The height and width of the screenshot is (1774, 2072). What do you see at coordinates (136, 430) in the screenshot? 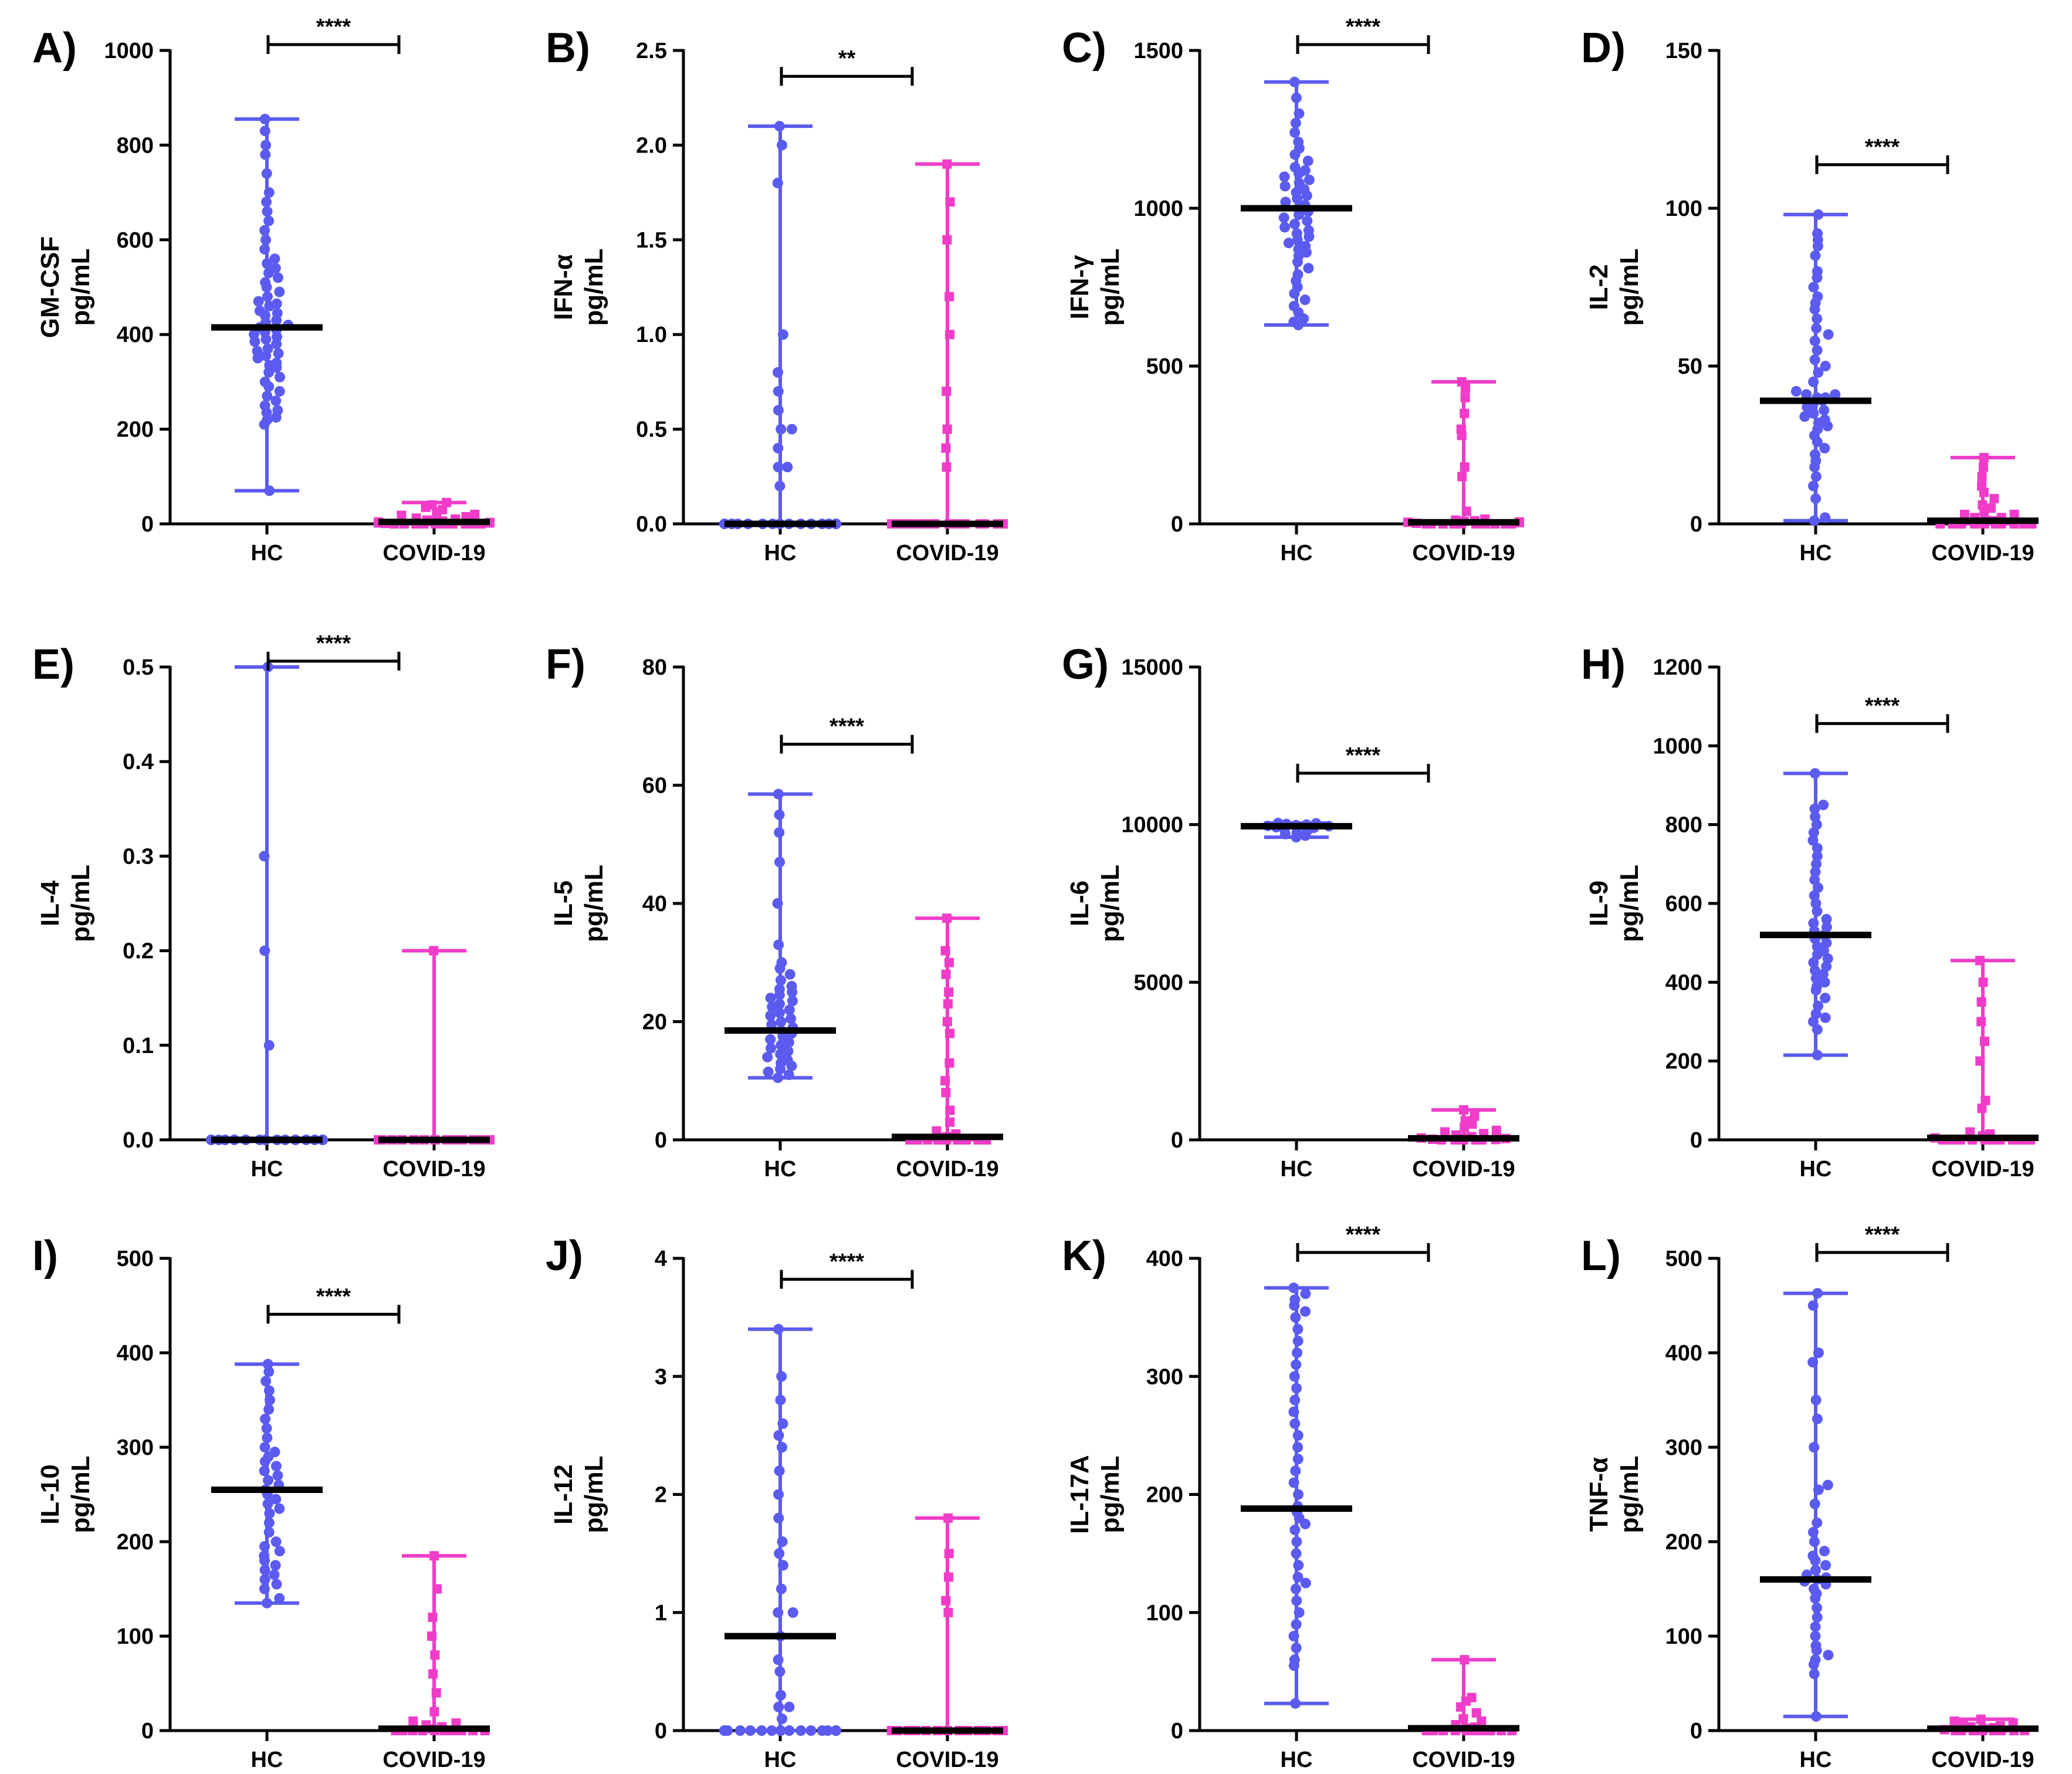
I see `y-tick-label: 200` at bounding box center [136, 430].